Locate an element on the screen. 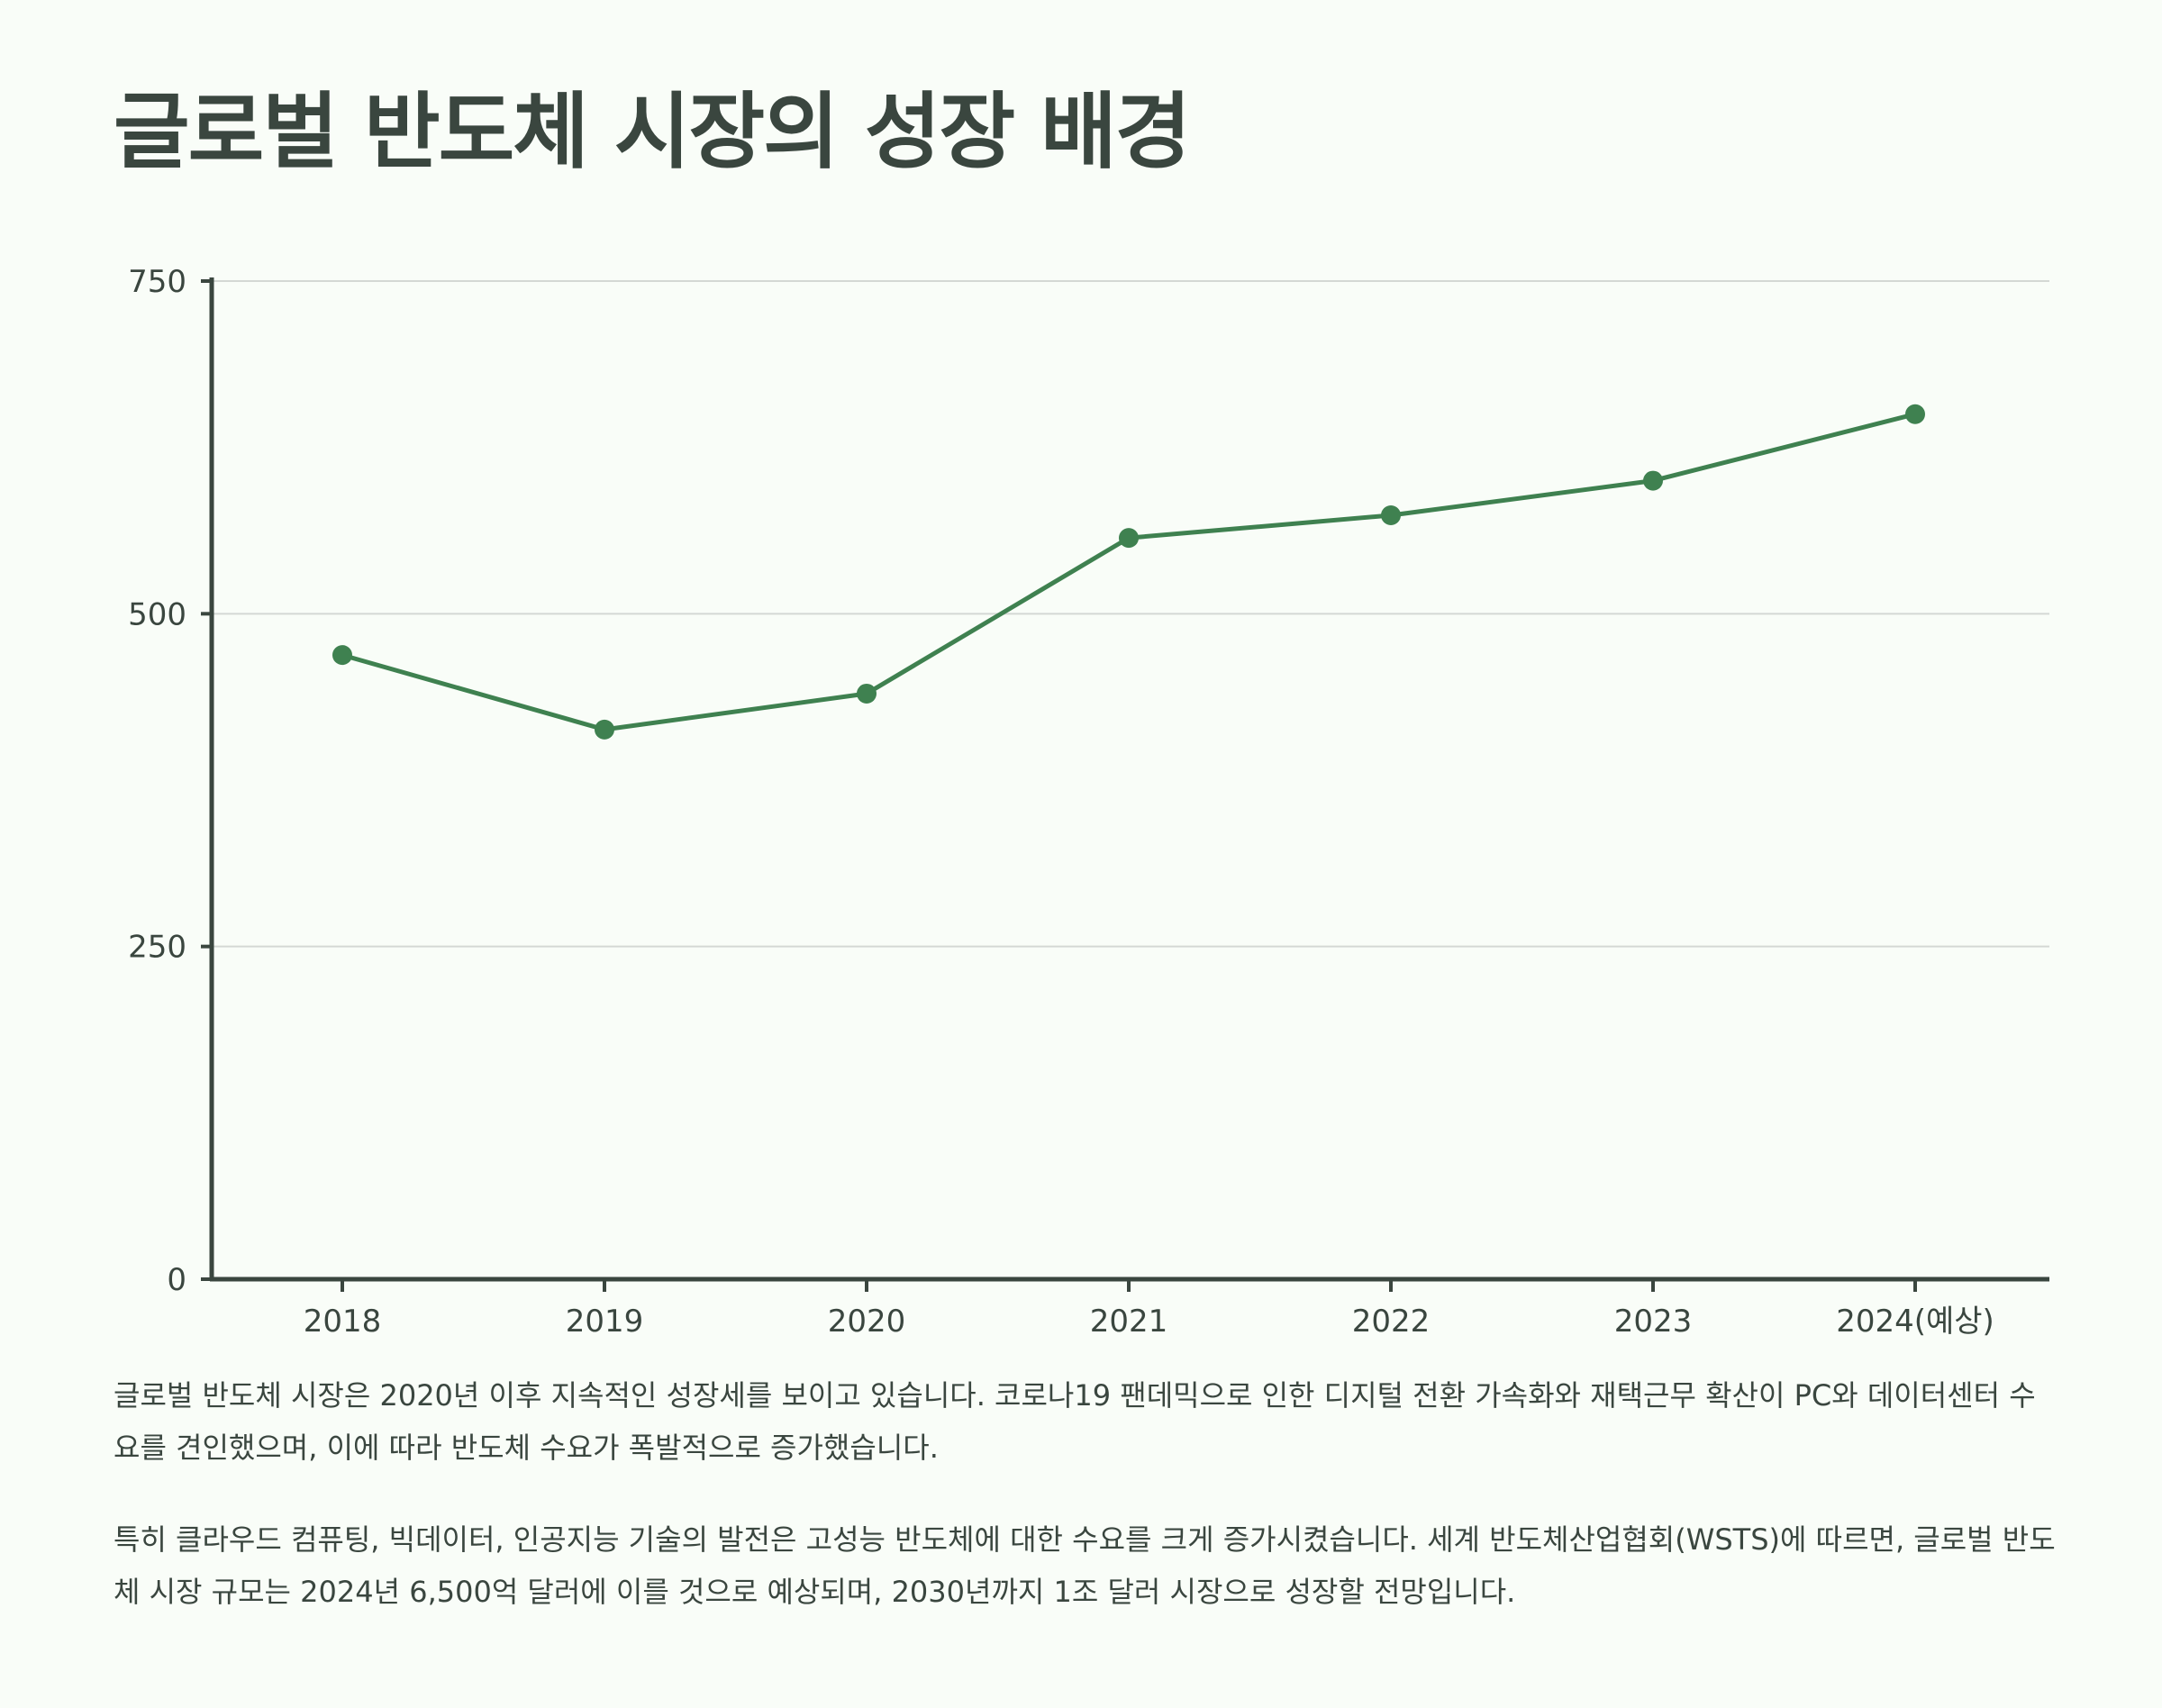 This screenshot has height=1708, width=2162. page-title: 글로벌 반도체 시장의 성장 배경 is located at coordinates (652, 132).